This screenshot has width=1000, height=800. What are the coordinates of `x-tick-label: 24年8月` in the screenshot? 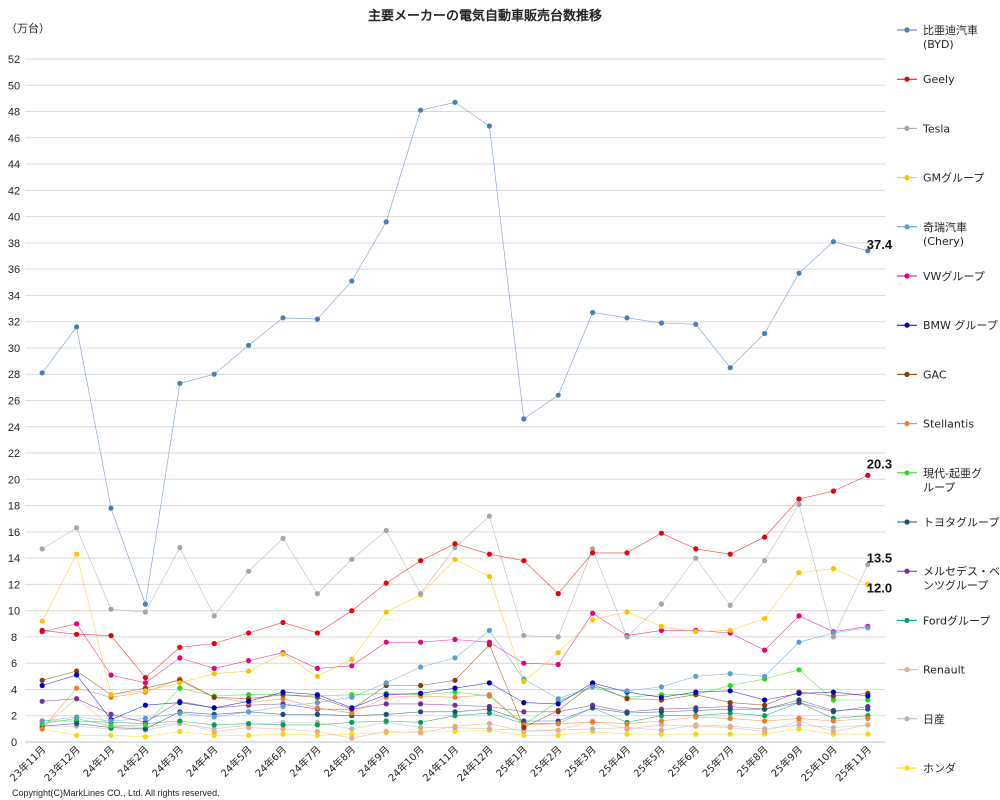 It's located at (339, 761).